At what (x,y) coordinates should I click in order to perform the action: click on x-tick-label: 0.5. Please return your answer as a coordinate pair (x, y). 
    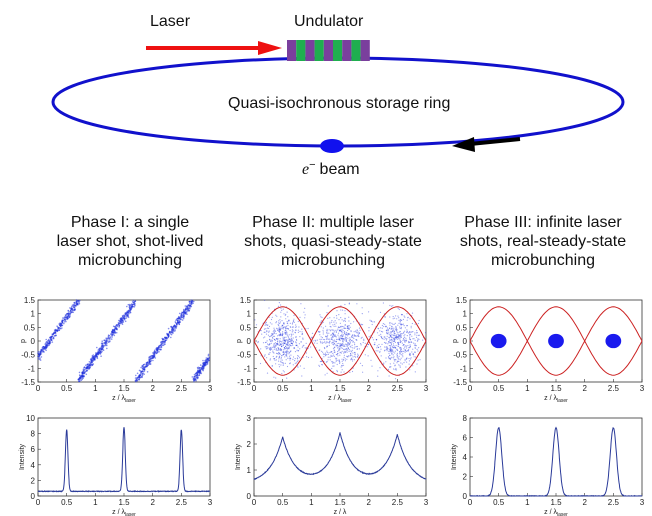
    Looking at the image, I should click on (67, 502).